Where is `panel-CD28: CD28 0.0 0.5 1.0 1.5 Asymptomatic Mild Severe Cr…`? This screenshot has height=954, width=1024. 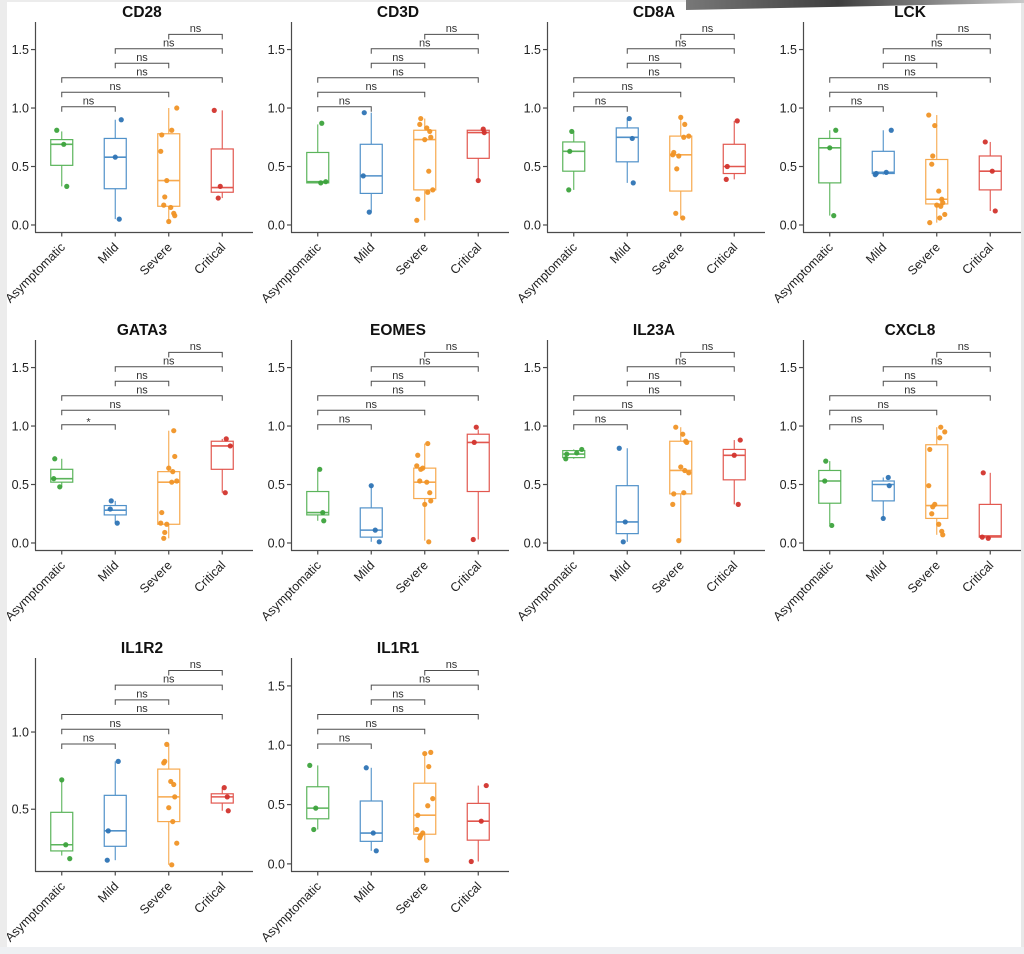
panel-CD28: CD28 0.0 0.5 1.0 1.5 Asymptomatic Mild Severe Cr… is located at coordinates (130, 159).